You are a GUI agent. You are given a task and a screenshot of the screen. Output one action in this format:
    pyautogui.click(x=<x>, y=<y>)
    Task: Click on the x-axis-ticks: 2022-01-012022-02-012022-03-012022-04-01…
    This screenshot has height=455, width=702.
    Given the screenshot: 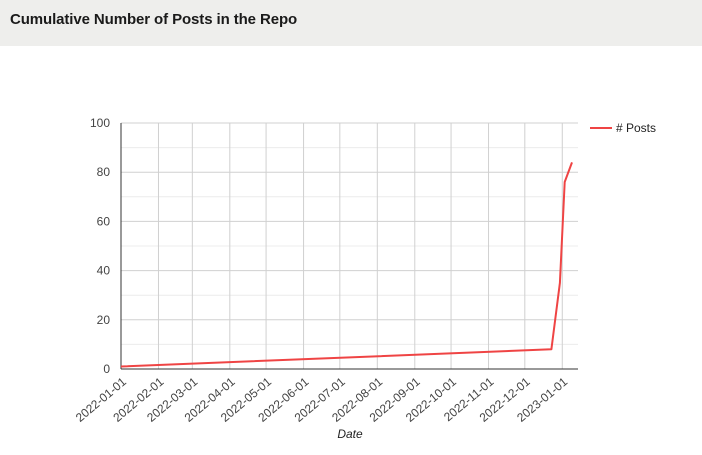 What is the action you would take?
    pyautogui.click(x=322, y=399)
    